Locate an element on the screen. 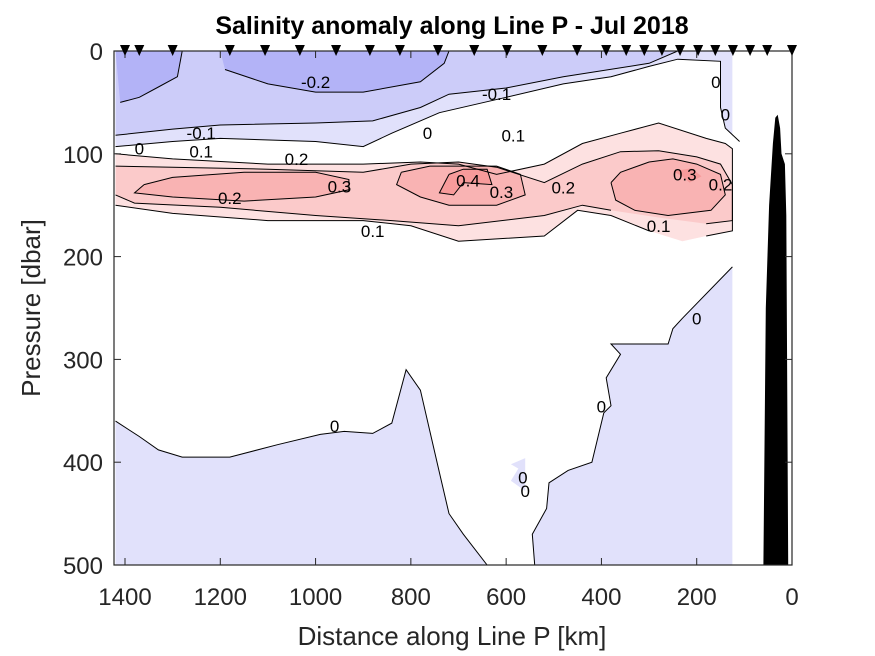 The height and width of the screenshot is (656, 875). contour-line-03-east is located at coordinates (668, 187).